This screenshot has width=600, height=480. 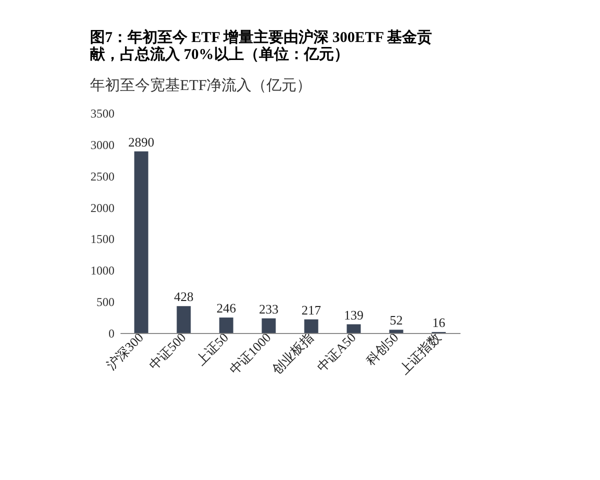 What do you see at coordinates (102, 145) in the screenshot?
I see `y-tick-label: 3000` at bounding box center [102, 145].